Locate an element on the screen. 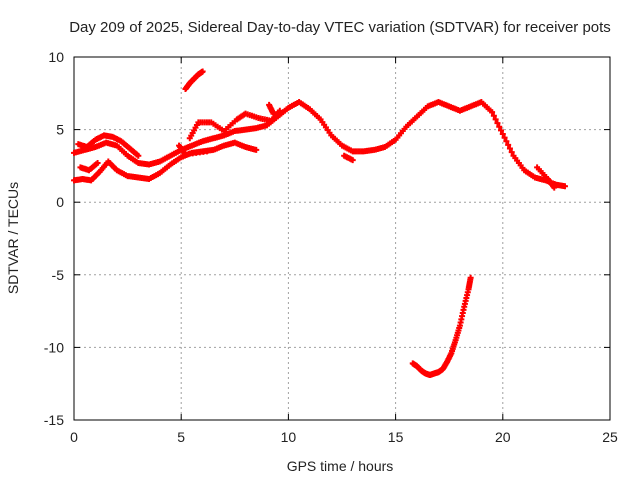  y-tick-label: 0 is located at coordinates (60, 202).